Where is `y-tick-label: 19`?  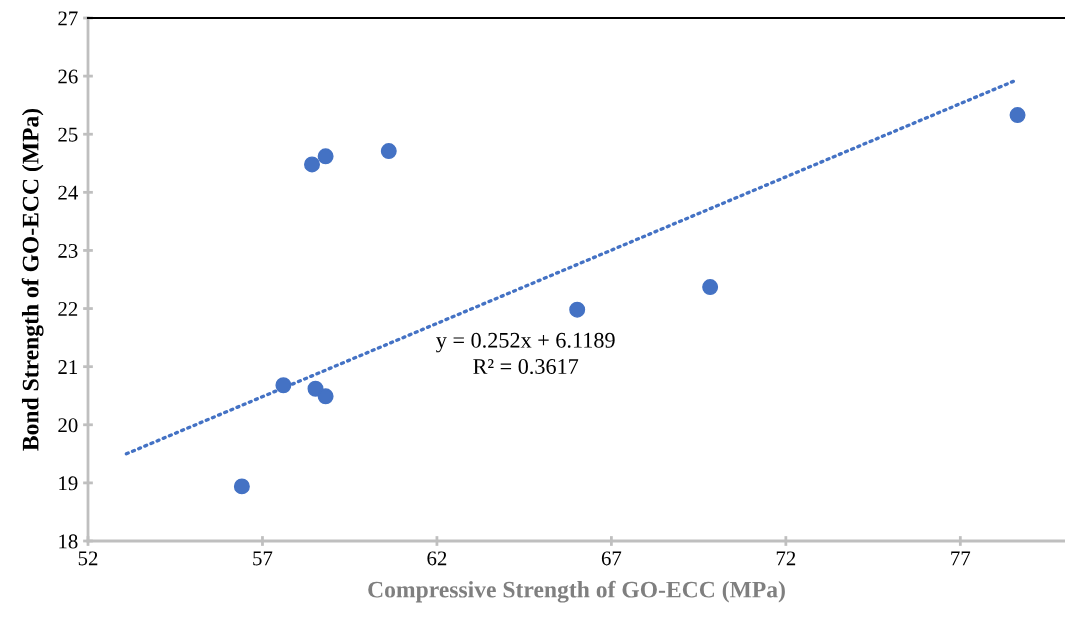 y-tick-label: 19 is located at coordinates (68, 483).